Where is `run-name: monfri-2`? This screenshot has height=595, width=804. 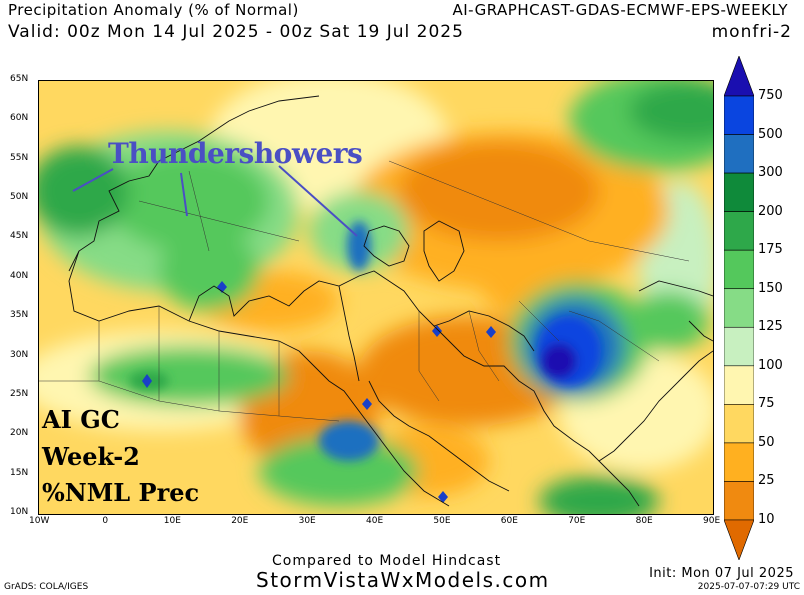
run-name: monfri-2 is located at coordinates (751, 32).